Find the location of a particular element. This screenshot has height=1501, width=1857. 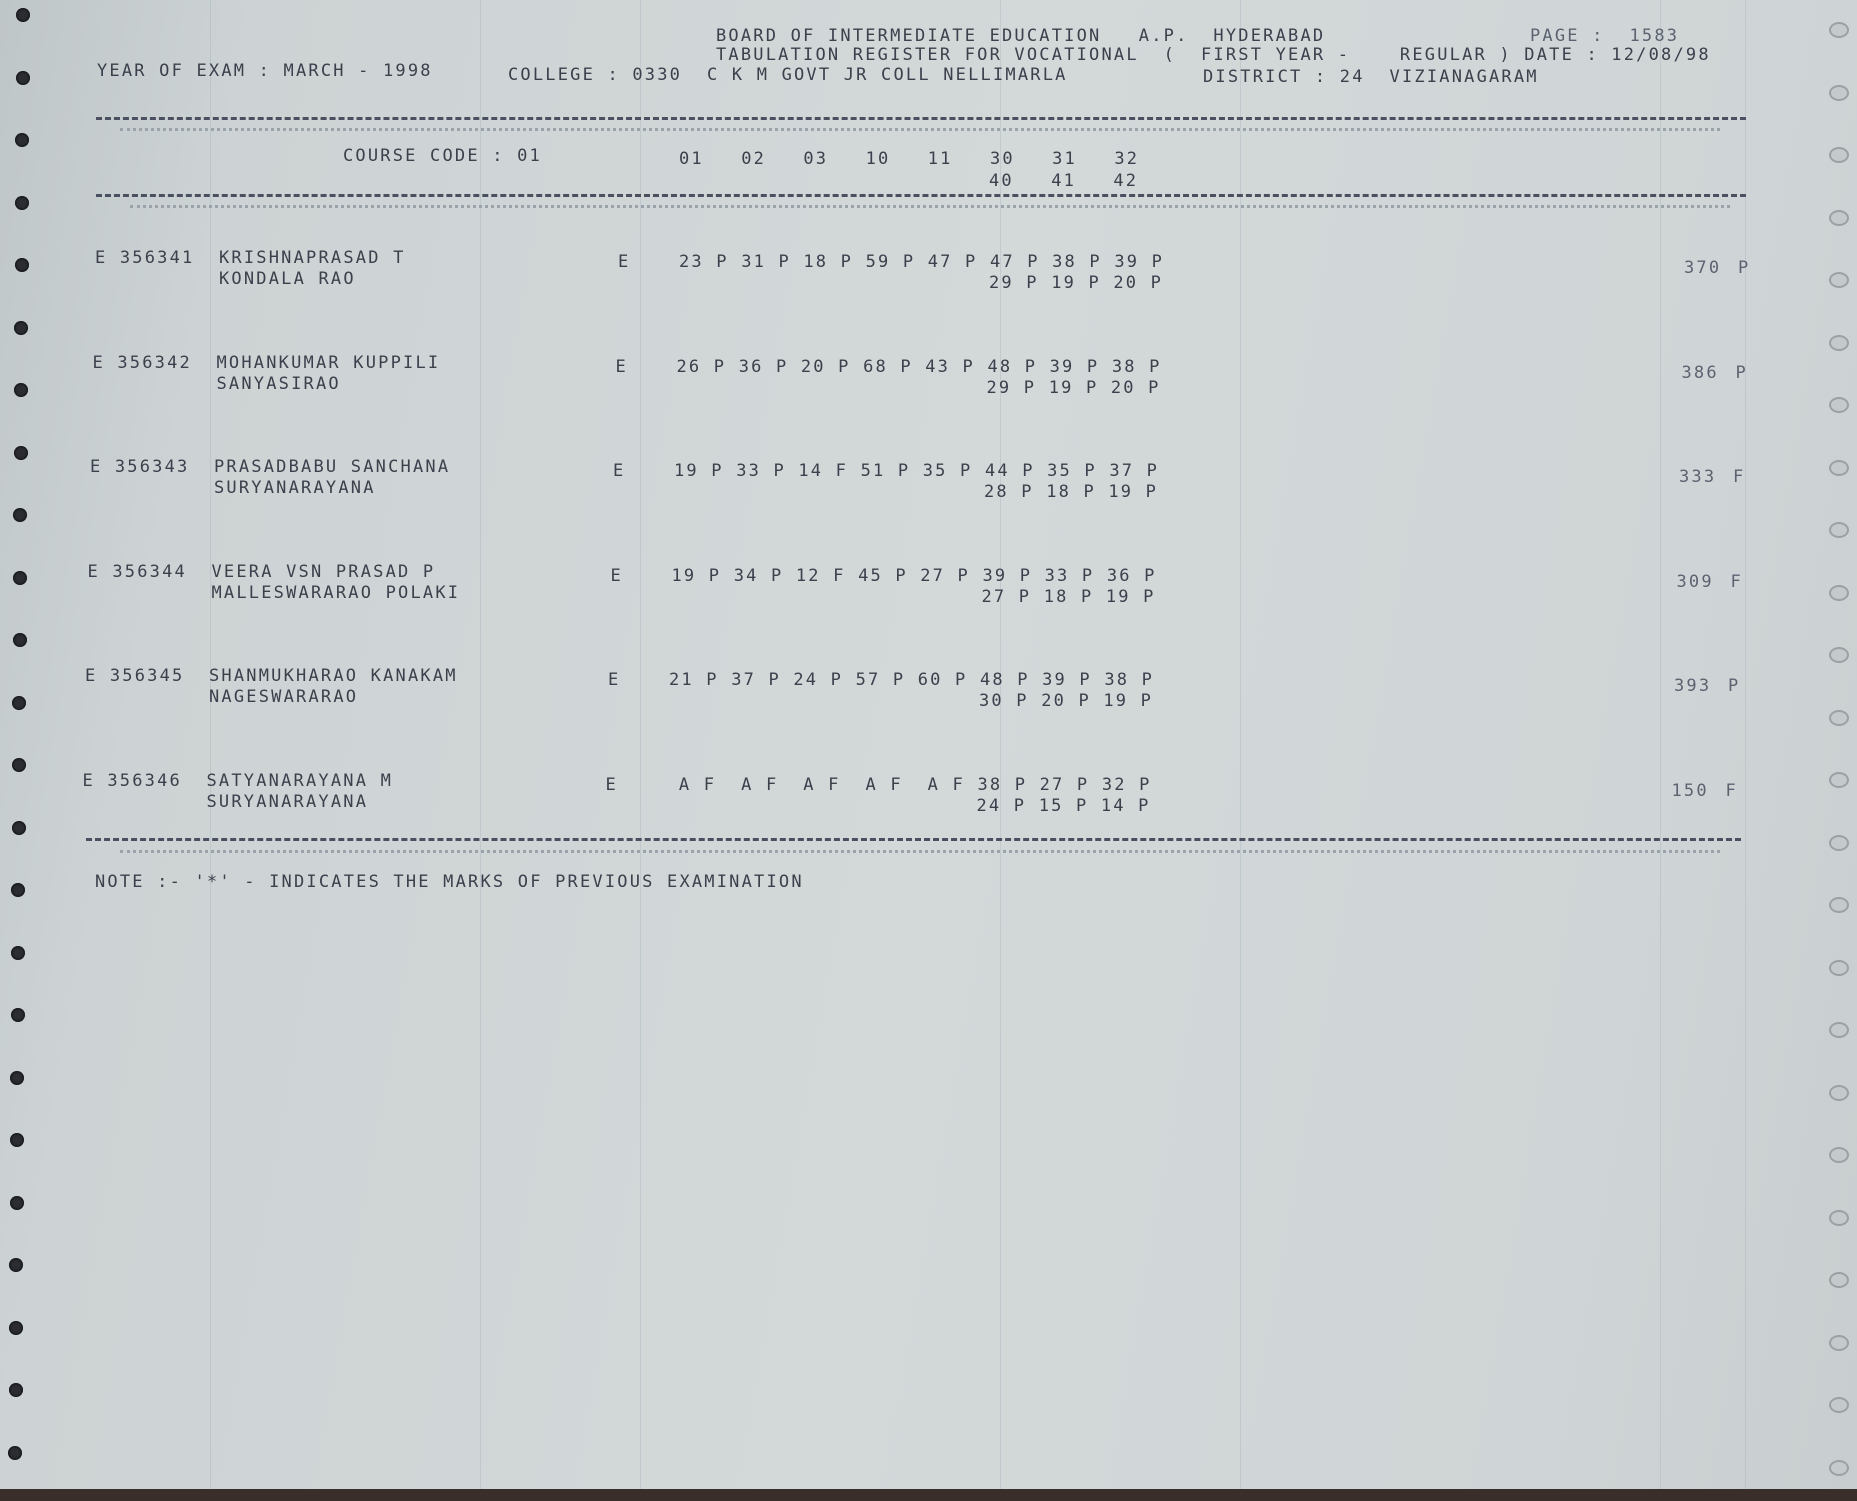

final-result: P is located at coordinates (1734, 686).